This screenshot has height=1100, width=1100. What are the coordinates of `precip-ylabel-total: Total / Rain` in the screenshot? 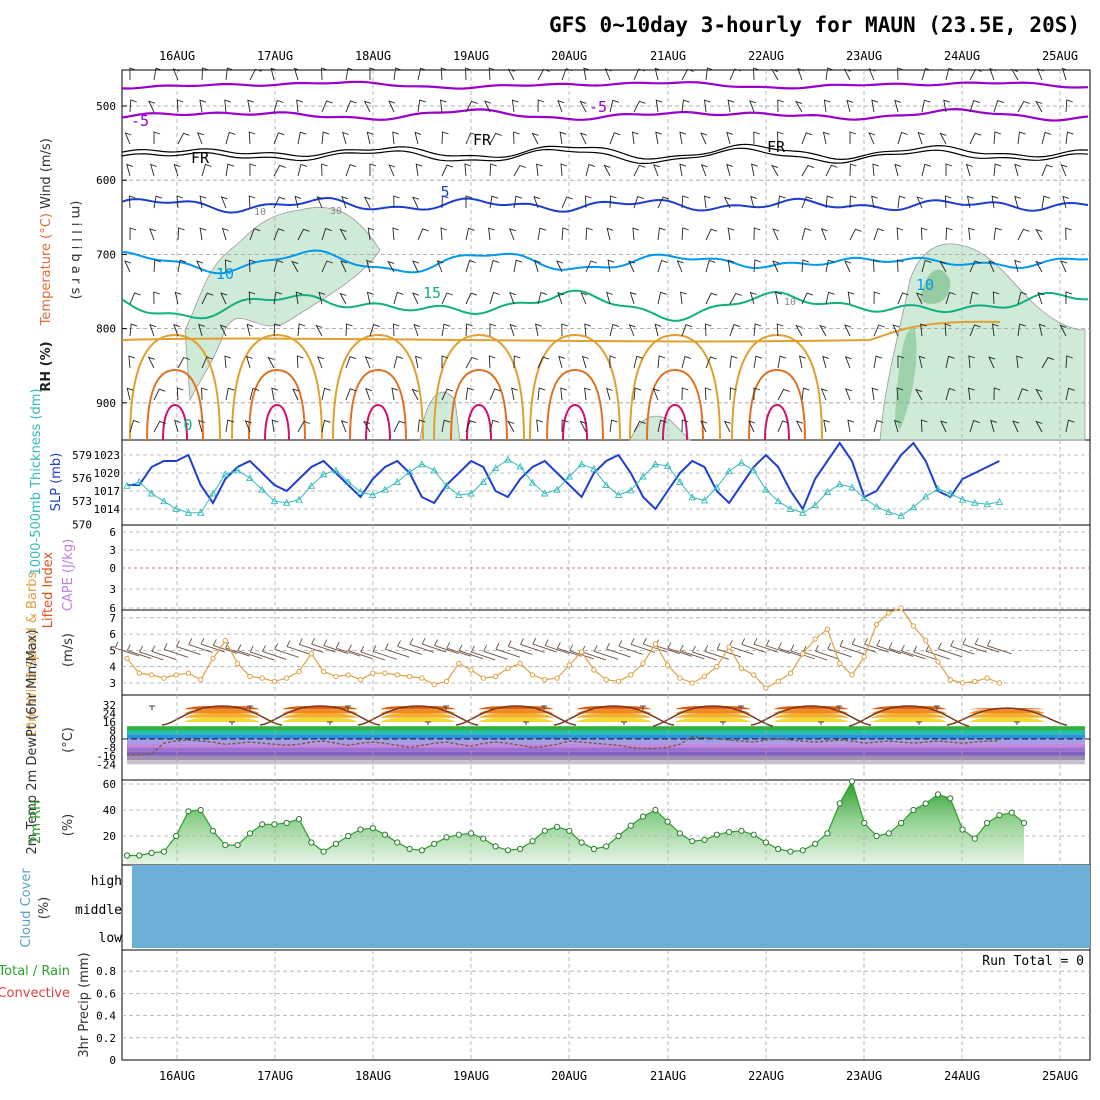 It's located at (35, 971).